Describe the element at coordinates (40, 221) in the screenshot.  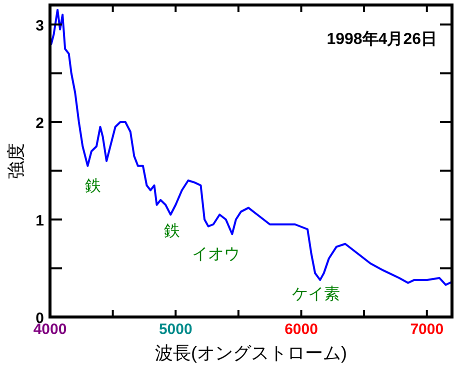
I see `y-tick-label: 1` at that location.